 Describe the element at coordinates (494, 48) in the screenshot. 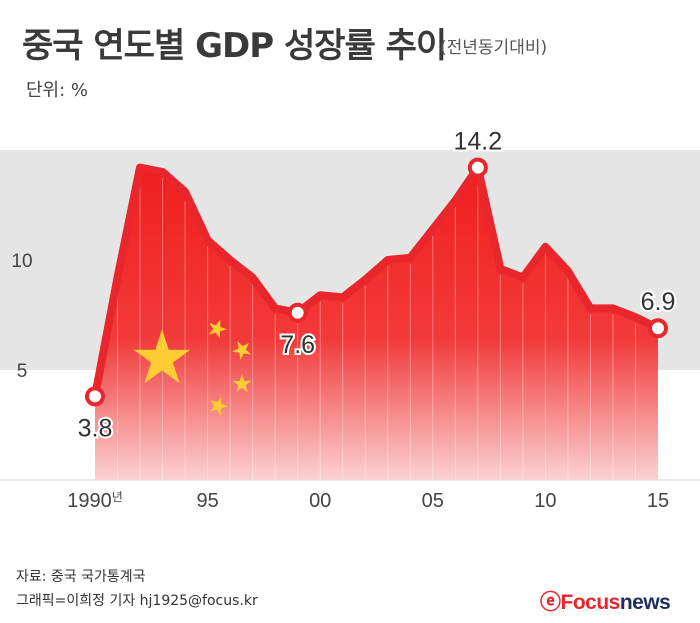

I see `chart-subtitle: (전년동기대비)` at that location.